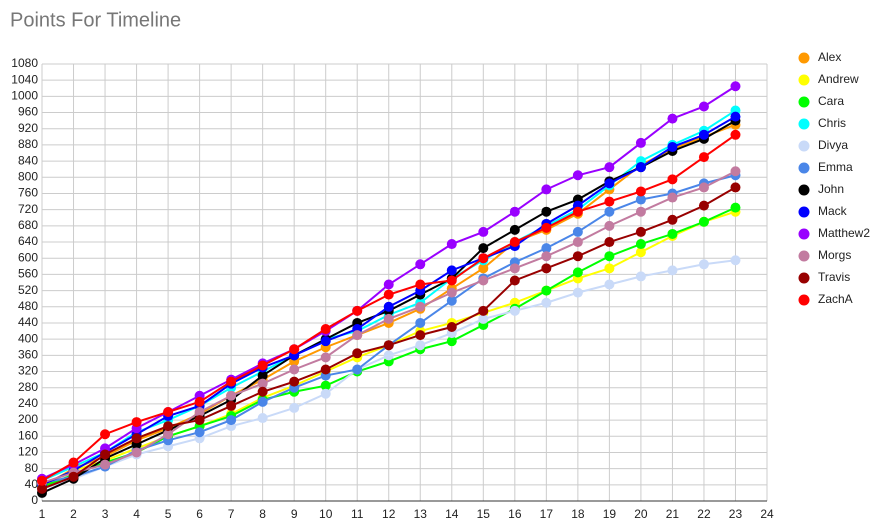  What do you see at coordinates (34, 500) in the screenshot?
I see `y-tick-label: 0` at bounding box center [34, 500].